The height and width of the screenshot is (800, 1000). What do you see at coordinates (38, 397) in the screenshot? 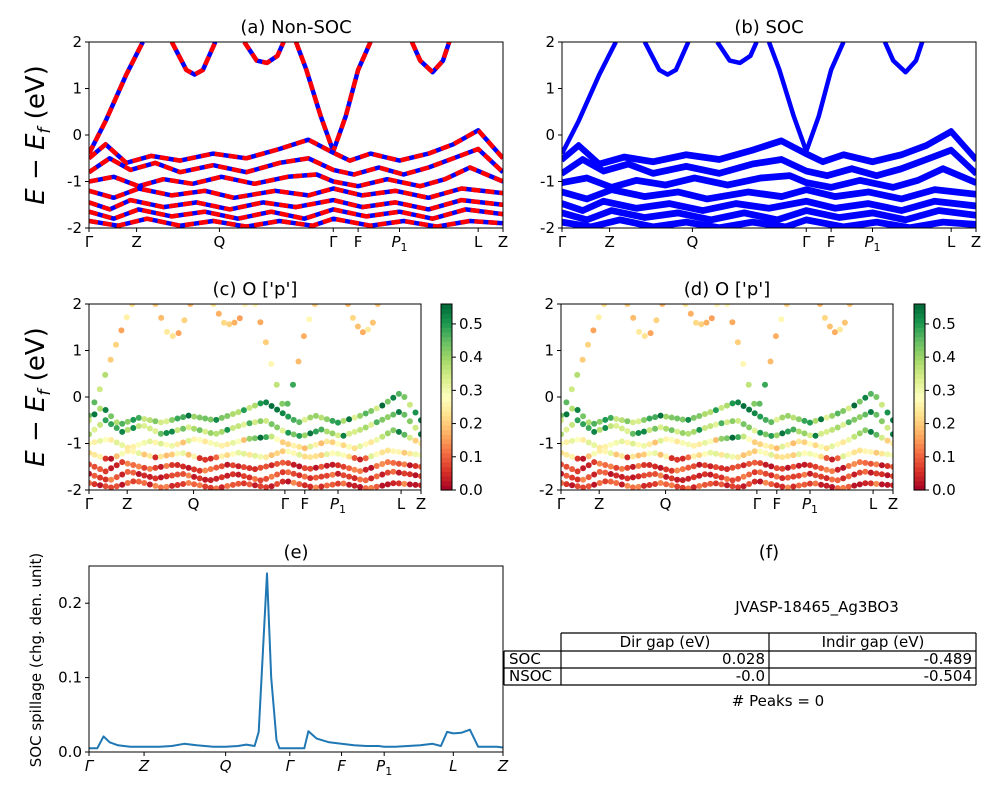
I see `panel-c-ylabel: E − Ef (eV)` at bounding box center [38, 397].